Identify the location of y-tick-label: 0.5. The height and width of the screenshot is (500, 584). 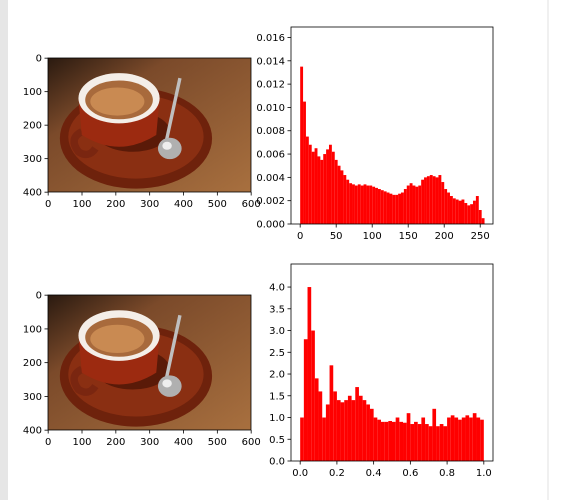
(277, 440).